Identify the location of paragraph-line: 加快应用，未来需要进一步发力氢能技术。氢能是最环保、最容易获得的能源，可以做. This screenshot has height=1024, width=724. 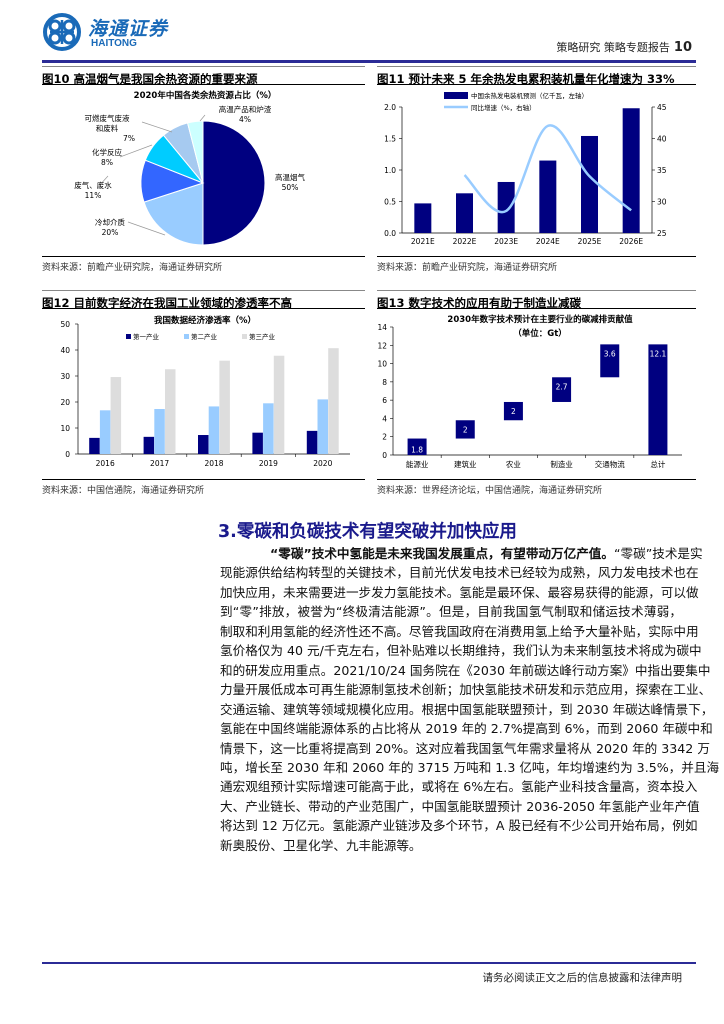
(459, 592).